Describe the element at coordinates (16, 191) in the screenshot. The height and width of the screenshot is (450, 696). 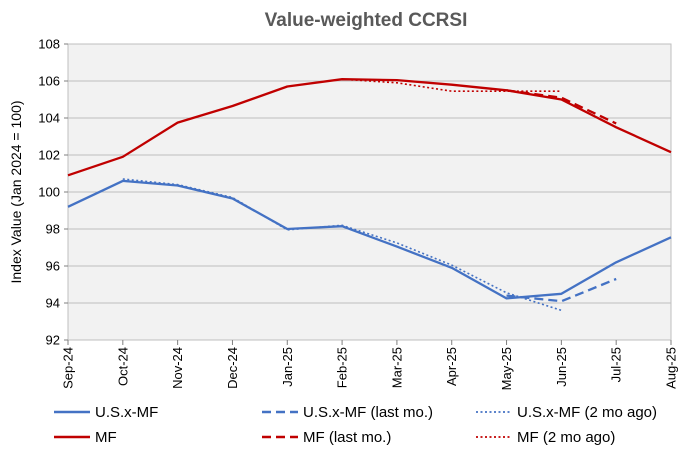
I see `y-axis-label: Index Value (Jan 2024 = 100)` at that location.